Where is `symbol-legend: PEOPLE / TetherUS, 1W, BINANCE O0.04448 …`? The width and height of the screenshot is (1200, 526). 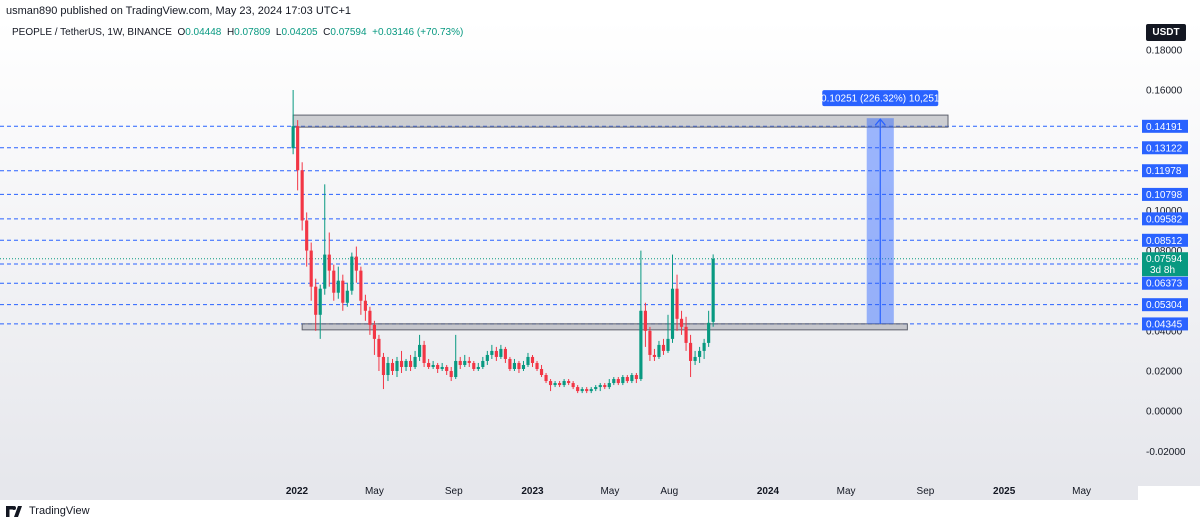 symbol-legend: PEOPLE / TetherUS, 1W, BINANCE O0.04448 … is located at coordinates (237, 32).